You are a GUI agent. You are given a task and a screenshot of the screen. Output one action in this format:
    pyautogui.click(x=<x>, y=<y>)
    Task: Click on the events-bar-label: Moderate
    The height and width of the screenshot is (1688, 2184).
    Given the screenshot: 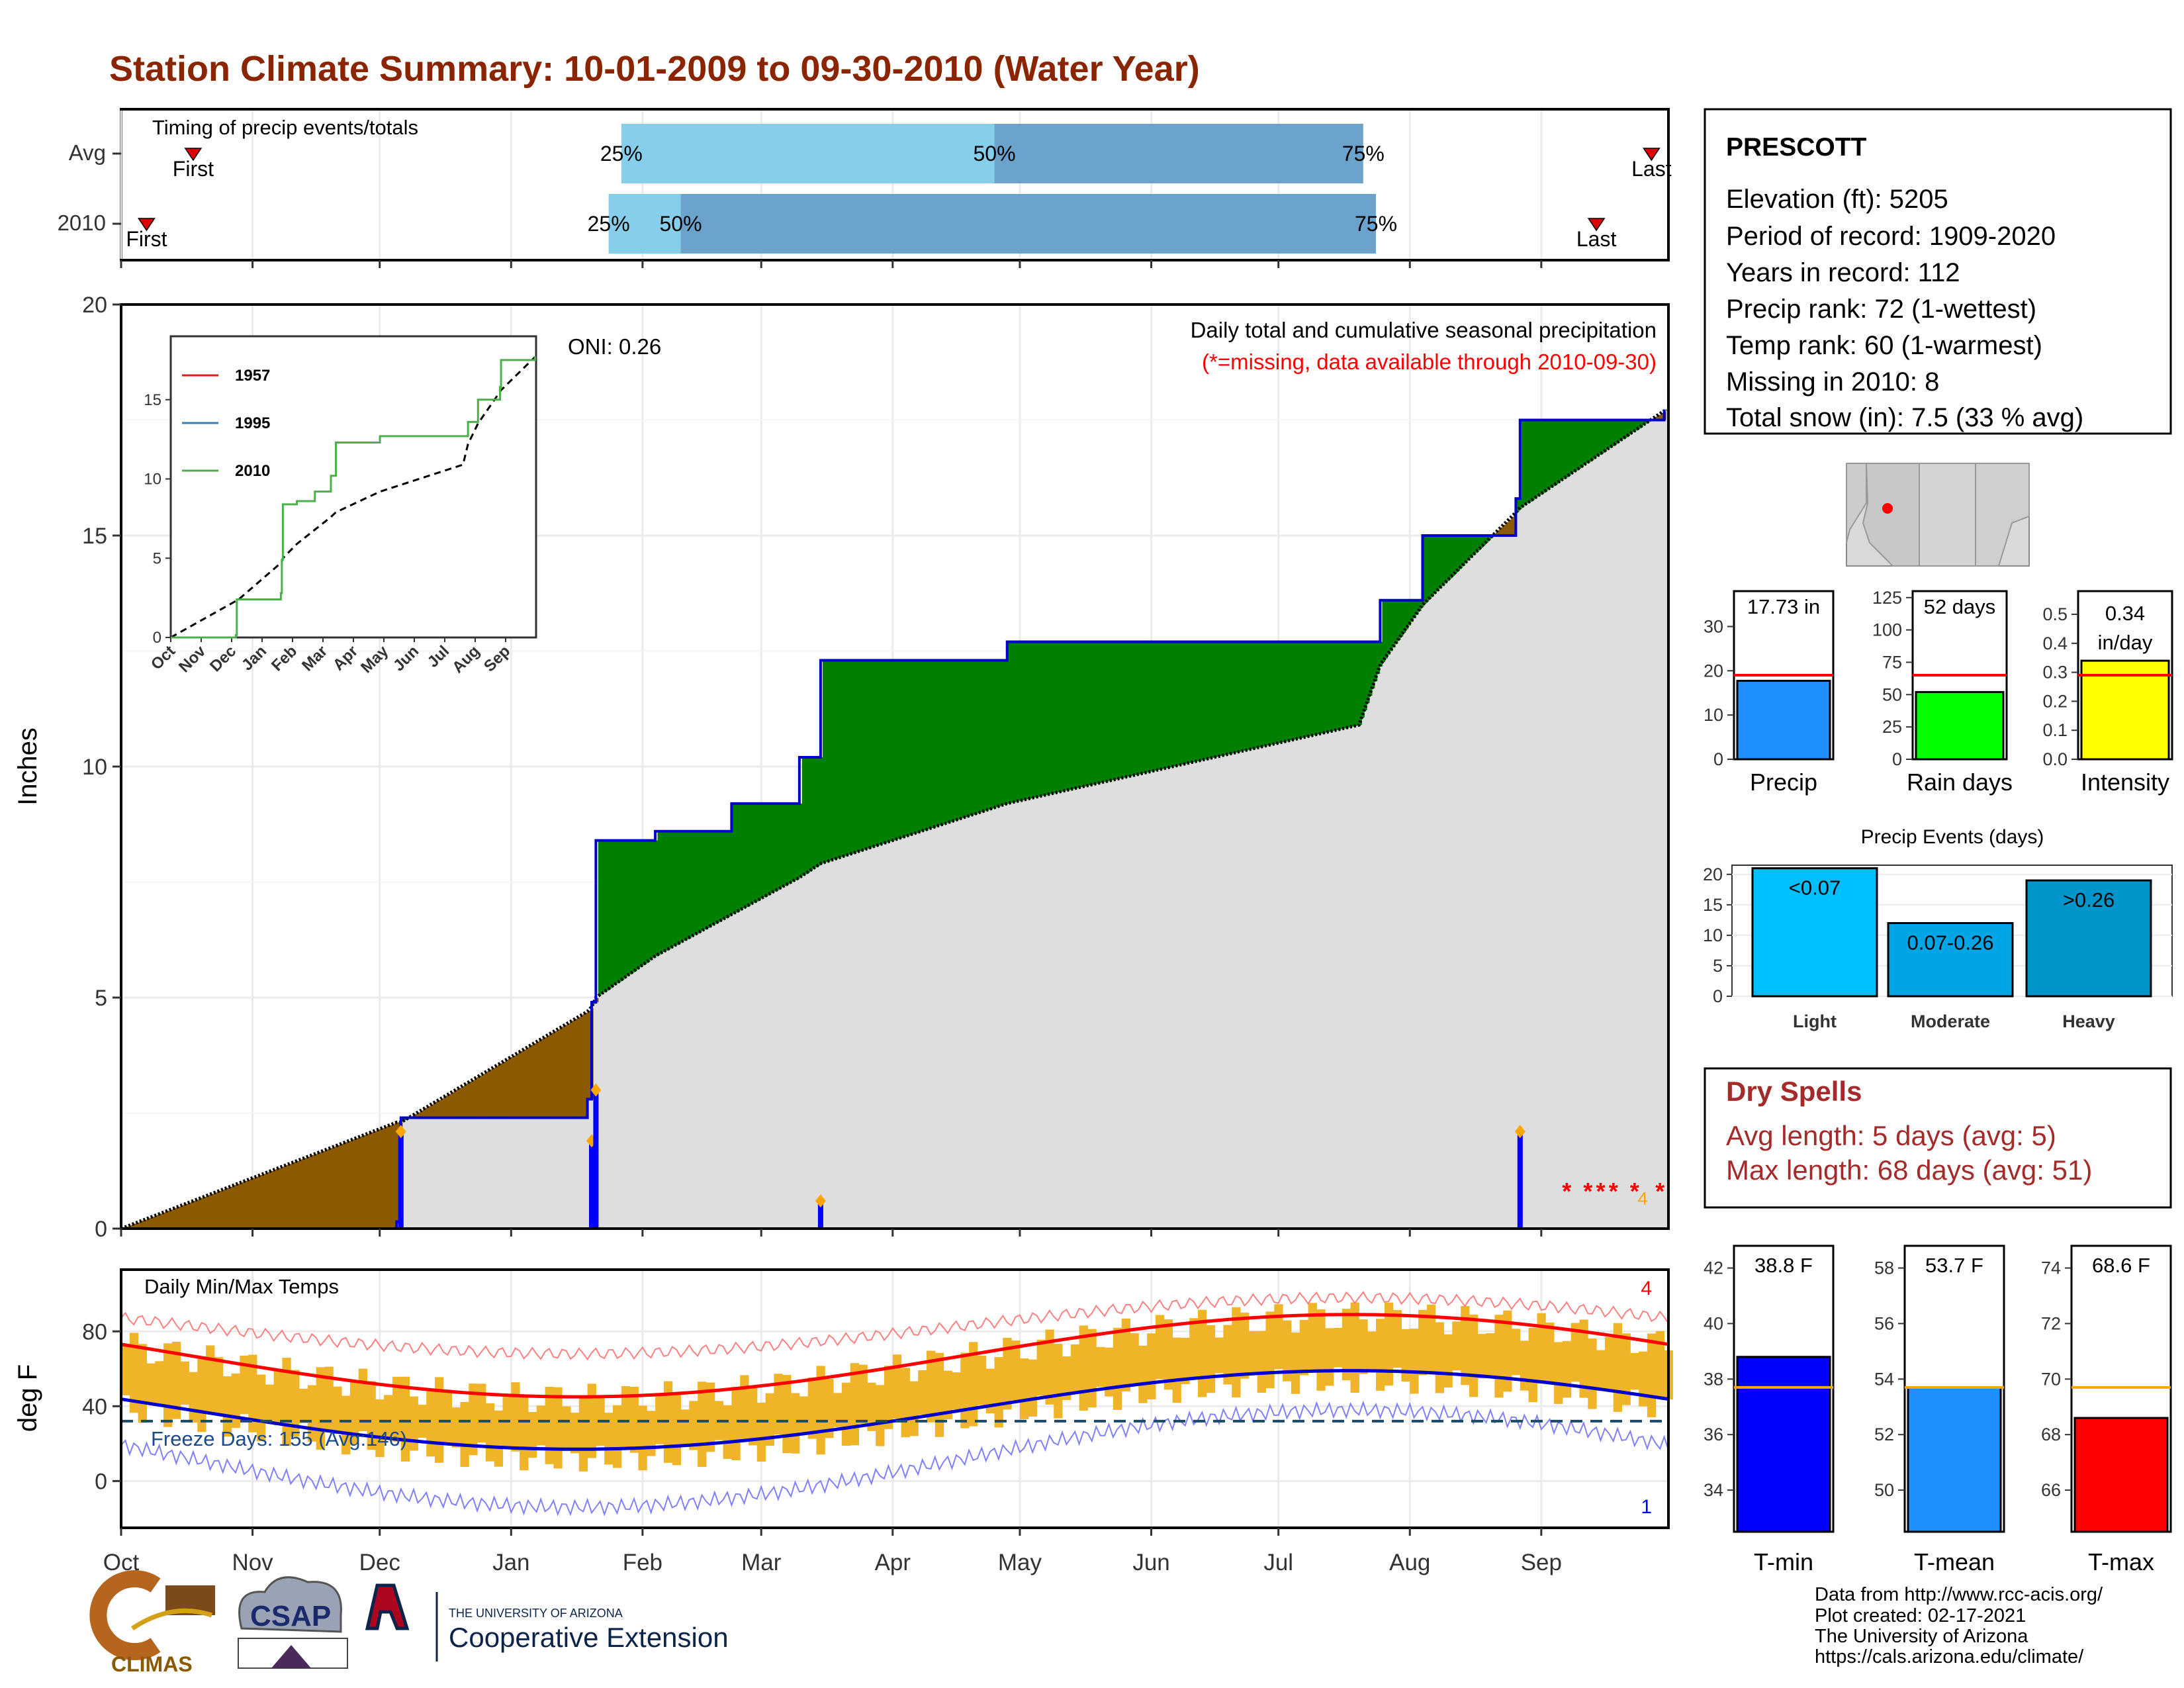 What is the action you would take?
    pyautogui.click(x=1951, y=1021)
    